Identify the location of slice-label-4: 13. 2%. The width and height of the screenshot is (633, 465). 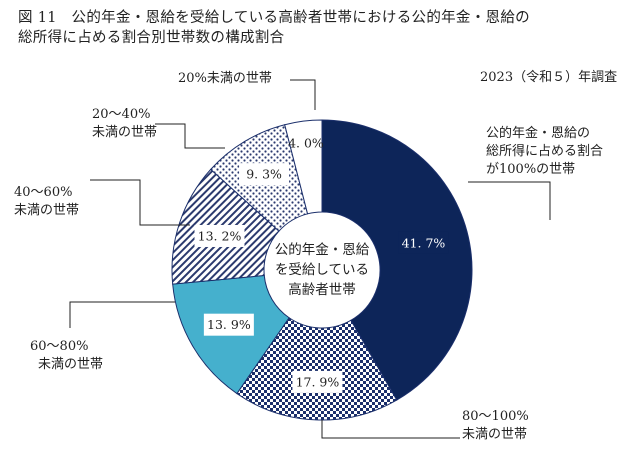
(219, 235).